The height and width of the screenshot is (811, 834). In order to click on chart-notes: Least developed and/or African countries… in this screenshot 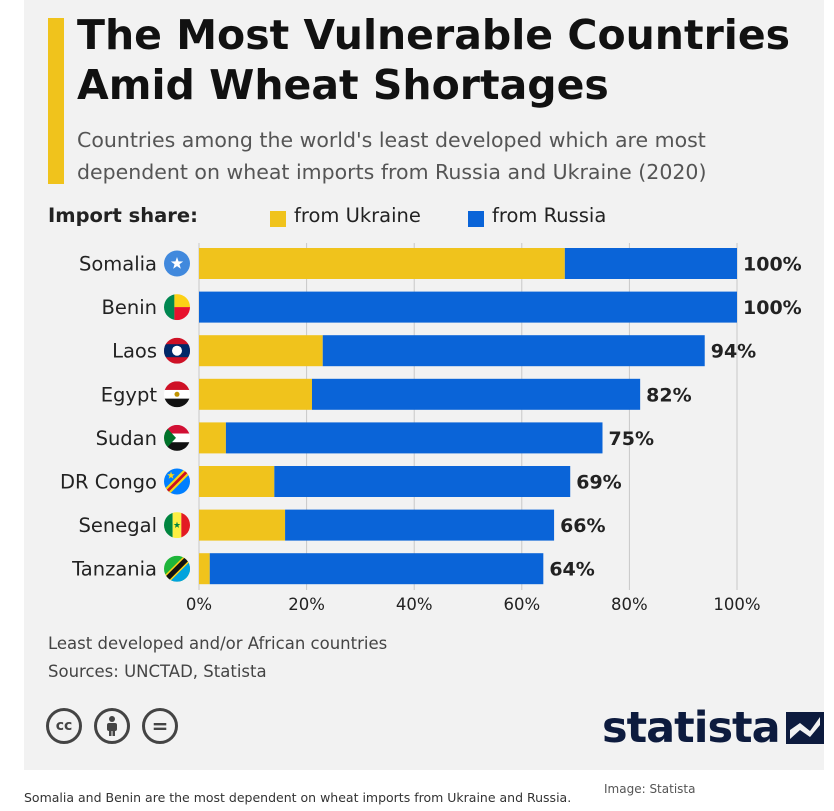, I will do `click(217, 658)`.